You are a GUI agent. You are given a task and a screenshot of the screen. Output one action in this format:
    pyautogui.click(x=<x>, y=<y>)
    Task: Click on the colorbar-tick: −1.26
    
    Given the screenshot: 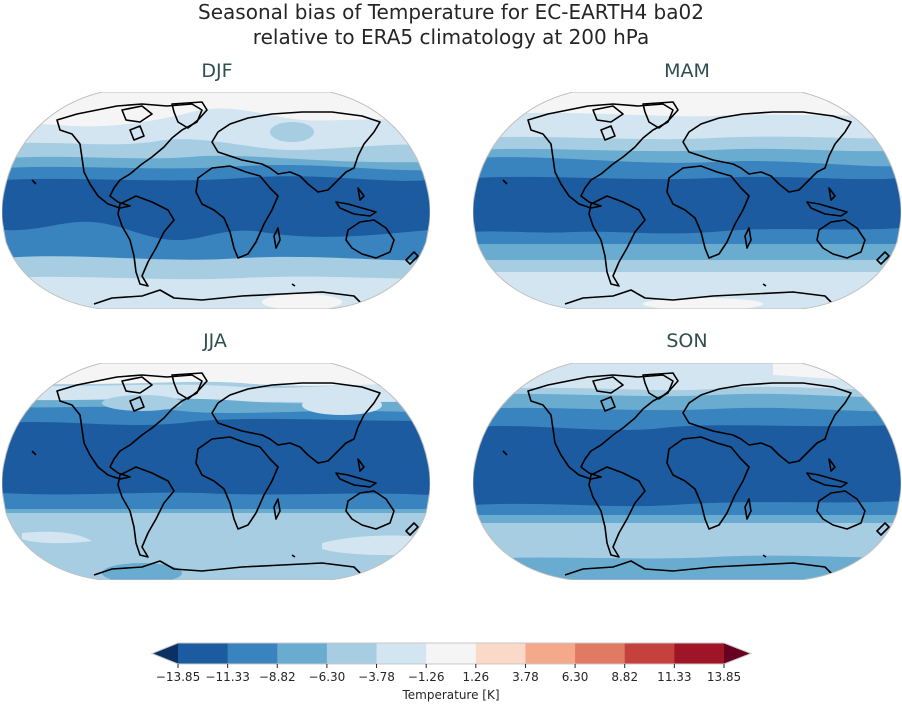 What is the action you would take?
    pyautogui.click(x=426, y=677)
    